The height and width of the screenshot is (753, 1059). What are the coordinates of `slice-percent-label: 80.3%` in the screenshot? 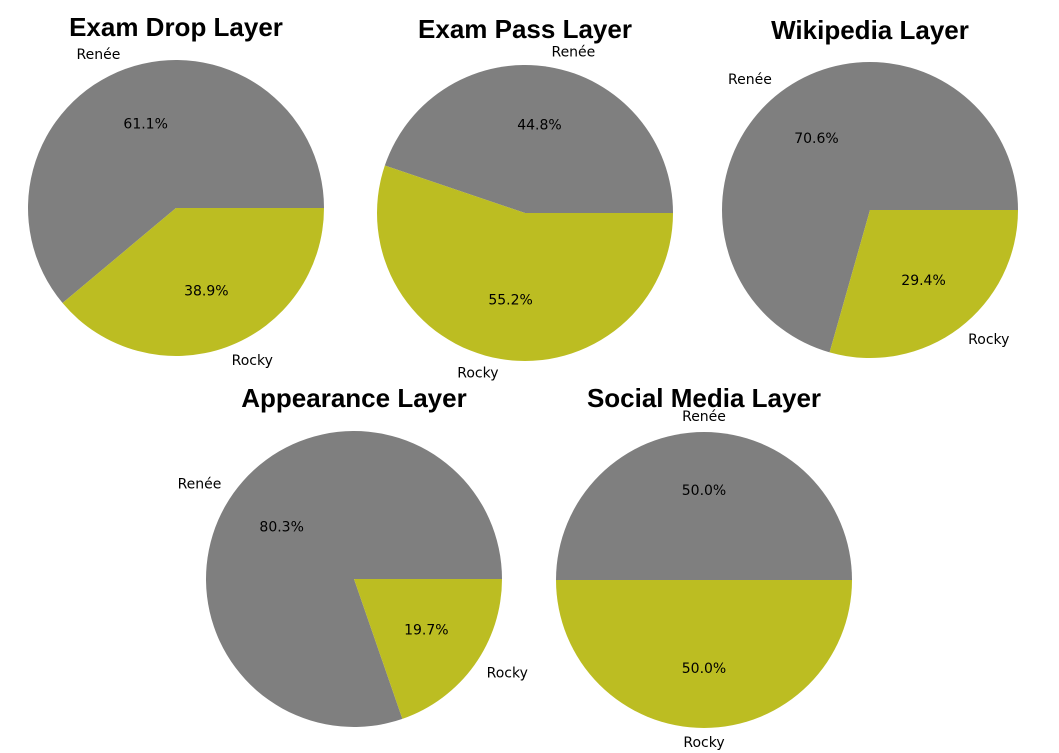 It's located at (281, 527).